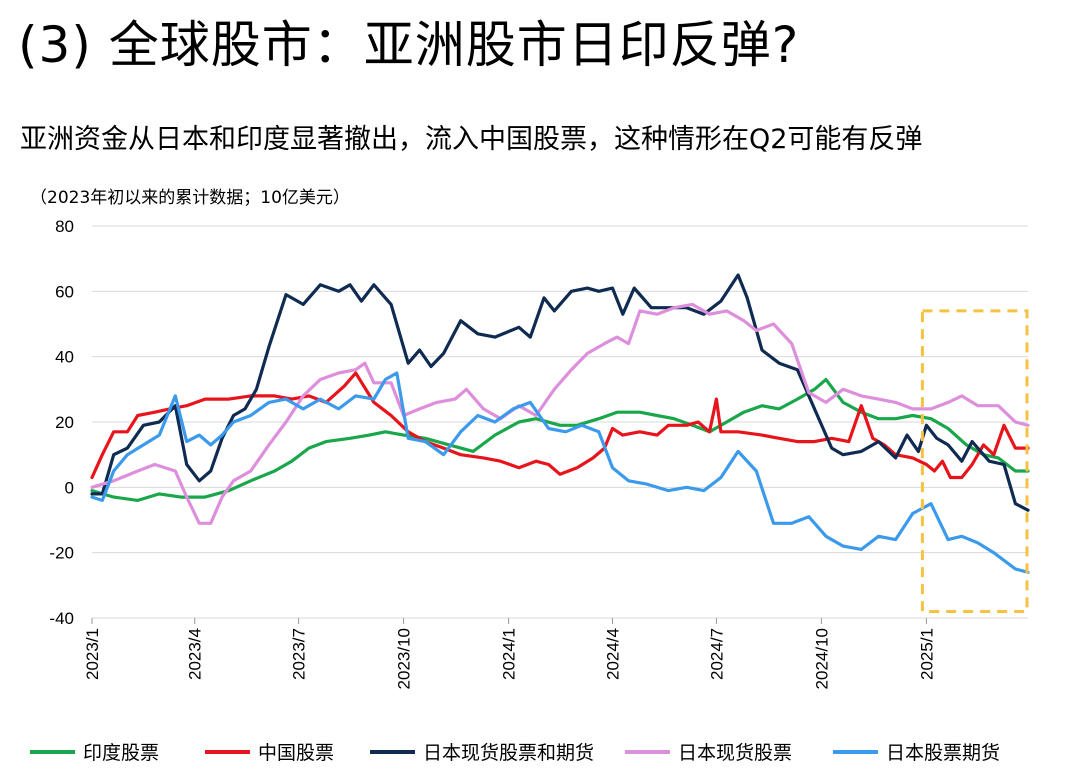 The height and width of the screenshot is (773, 1080). I want to click on x-tick-label: 2024/10, so click(821, 658).